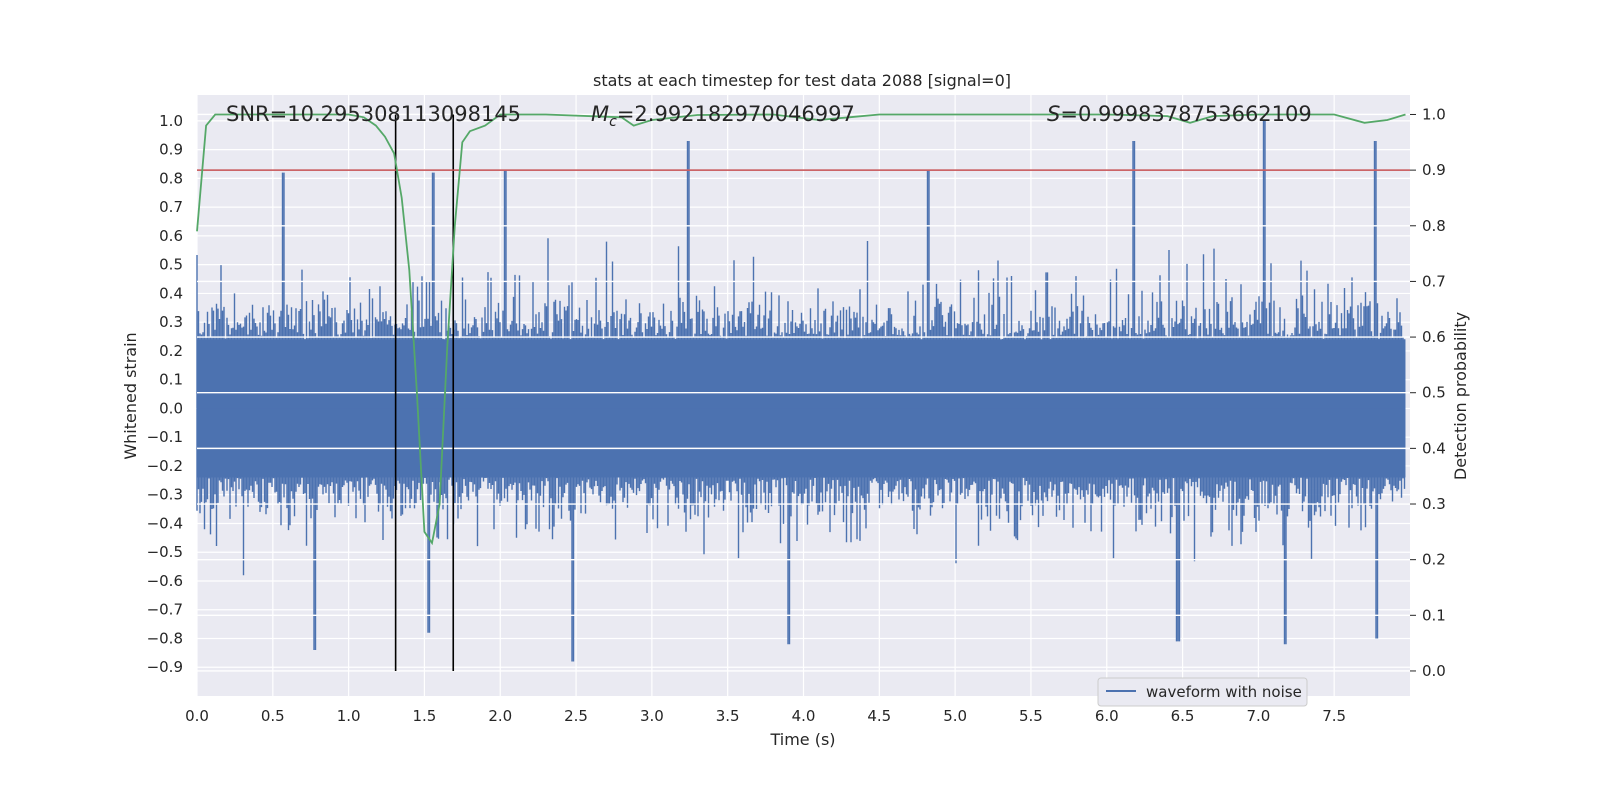  Describe the element at coordinates (171, 322) in the screenshot. I see `left-y-tick-label: 0.3` at that location.